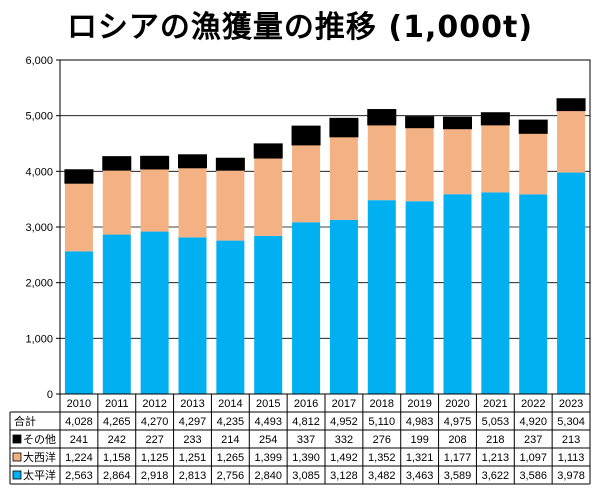 The width and height of the screenshot is (600, 493). Describe the element at coordinates (268, 197) in the screenshot. I see `bar-atlantic-2015` at that location.